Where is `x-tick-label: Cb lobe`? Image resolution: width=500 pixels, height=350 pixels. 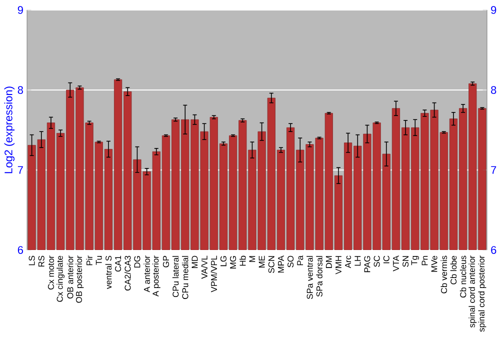
x-tick-label: Cb lobe is located at coordinates (453, 270).